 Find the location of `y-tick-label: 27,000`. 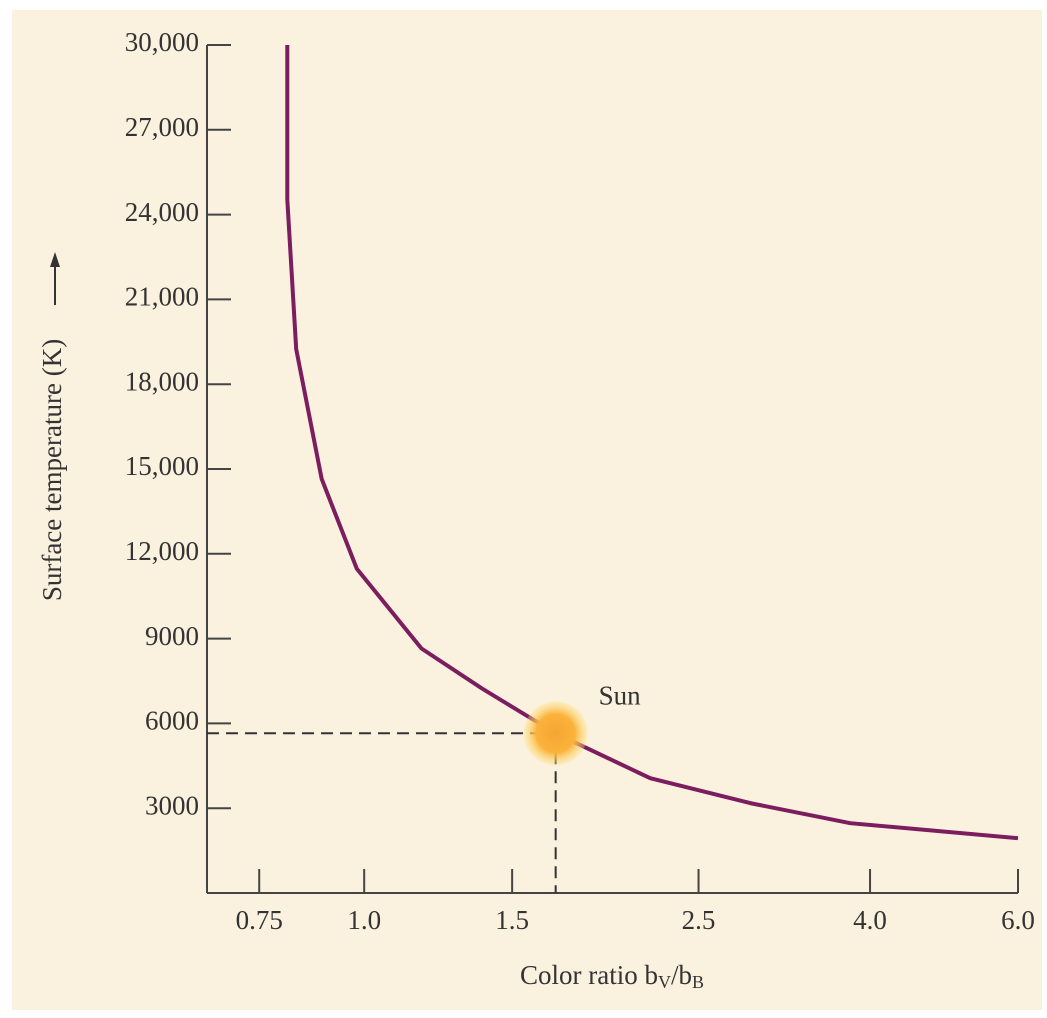

y-tick-label: 27,000 is located at coordinates (162, 127).